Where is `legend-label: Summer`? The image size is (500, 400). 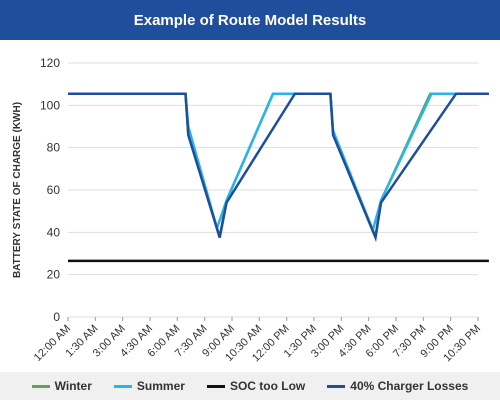 legend-label: Summer is located at coordinates (160, 386).